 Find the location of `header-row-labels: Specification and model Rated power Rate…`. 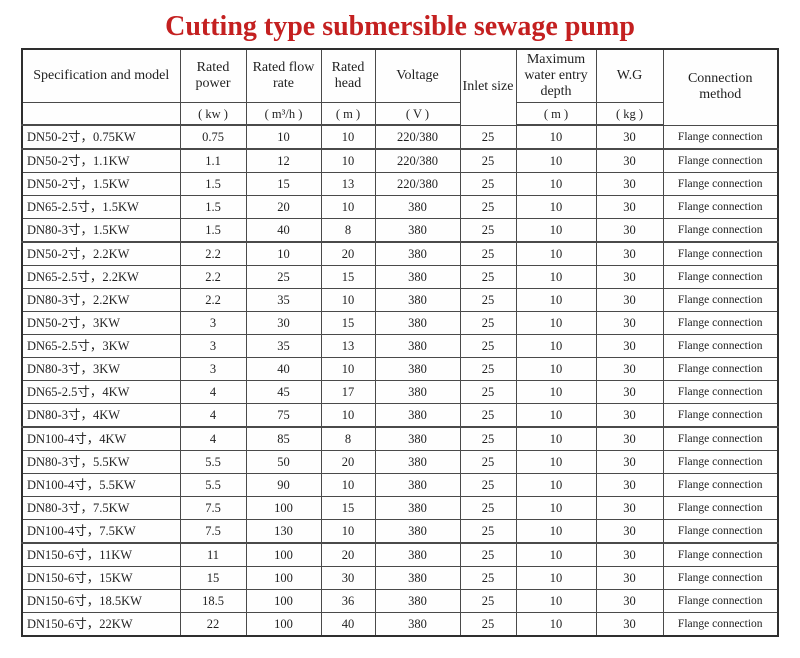

header-row-labels: Specification and model Rated power Rate… is located at coordinates (400, 87).